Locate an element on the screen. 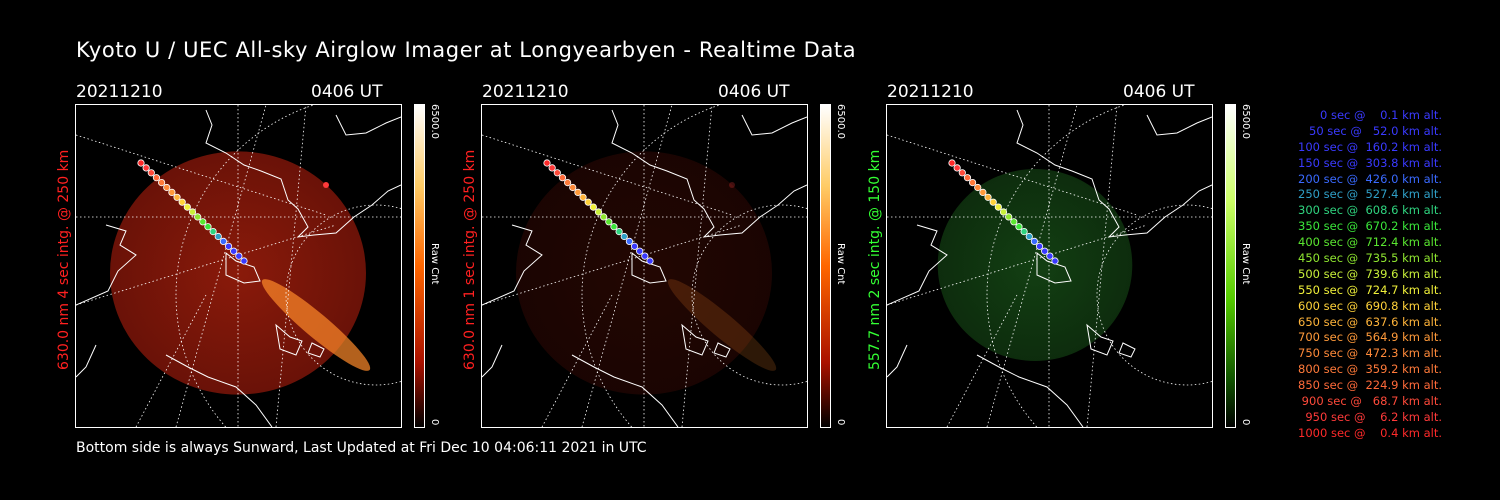 This screenshot has width=1500, height=500. bright-spot is located at coordinates (732, 185).